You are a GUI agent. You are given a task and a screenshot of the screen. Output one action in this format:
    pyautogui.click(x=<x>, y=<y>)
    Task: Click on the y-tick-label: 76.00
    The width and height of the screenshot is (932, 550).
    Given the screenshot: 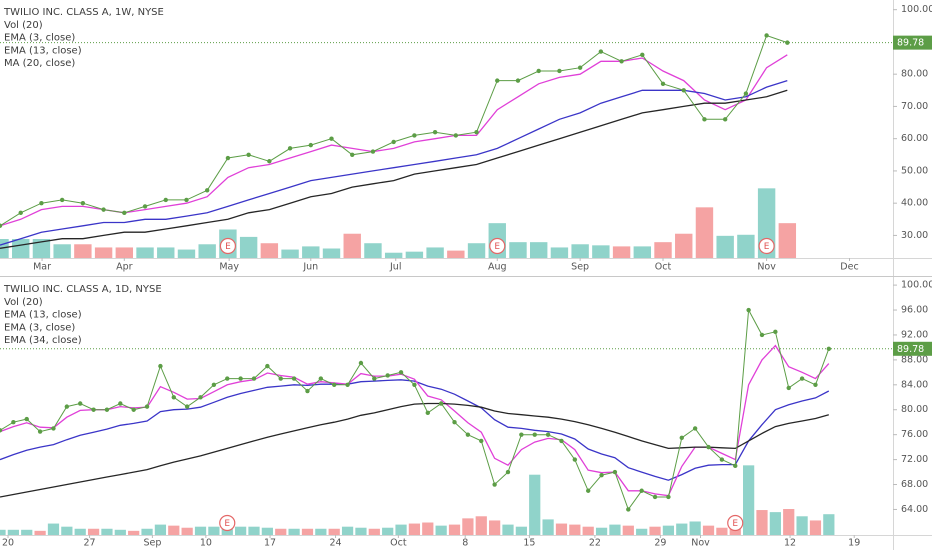 What is the action you would take?
    pyautogui.click(x=914, y=434)
    